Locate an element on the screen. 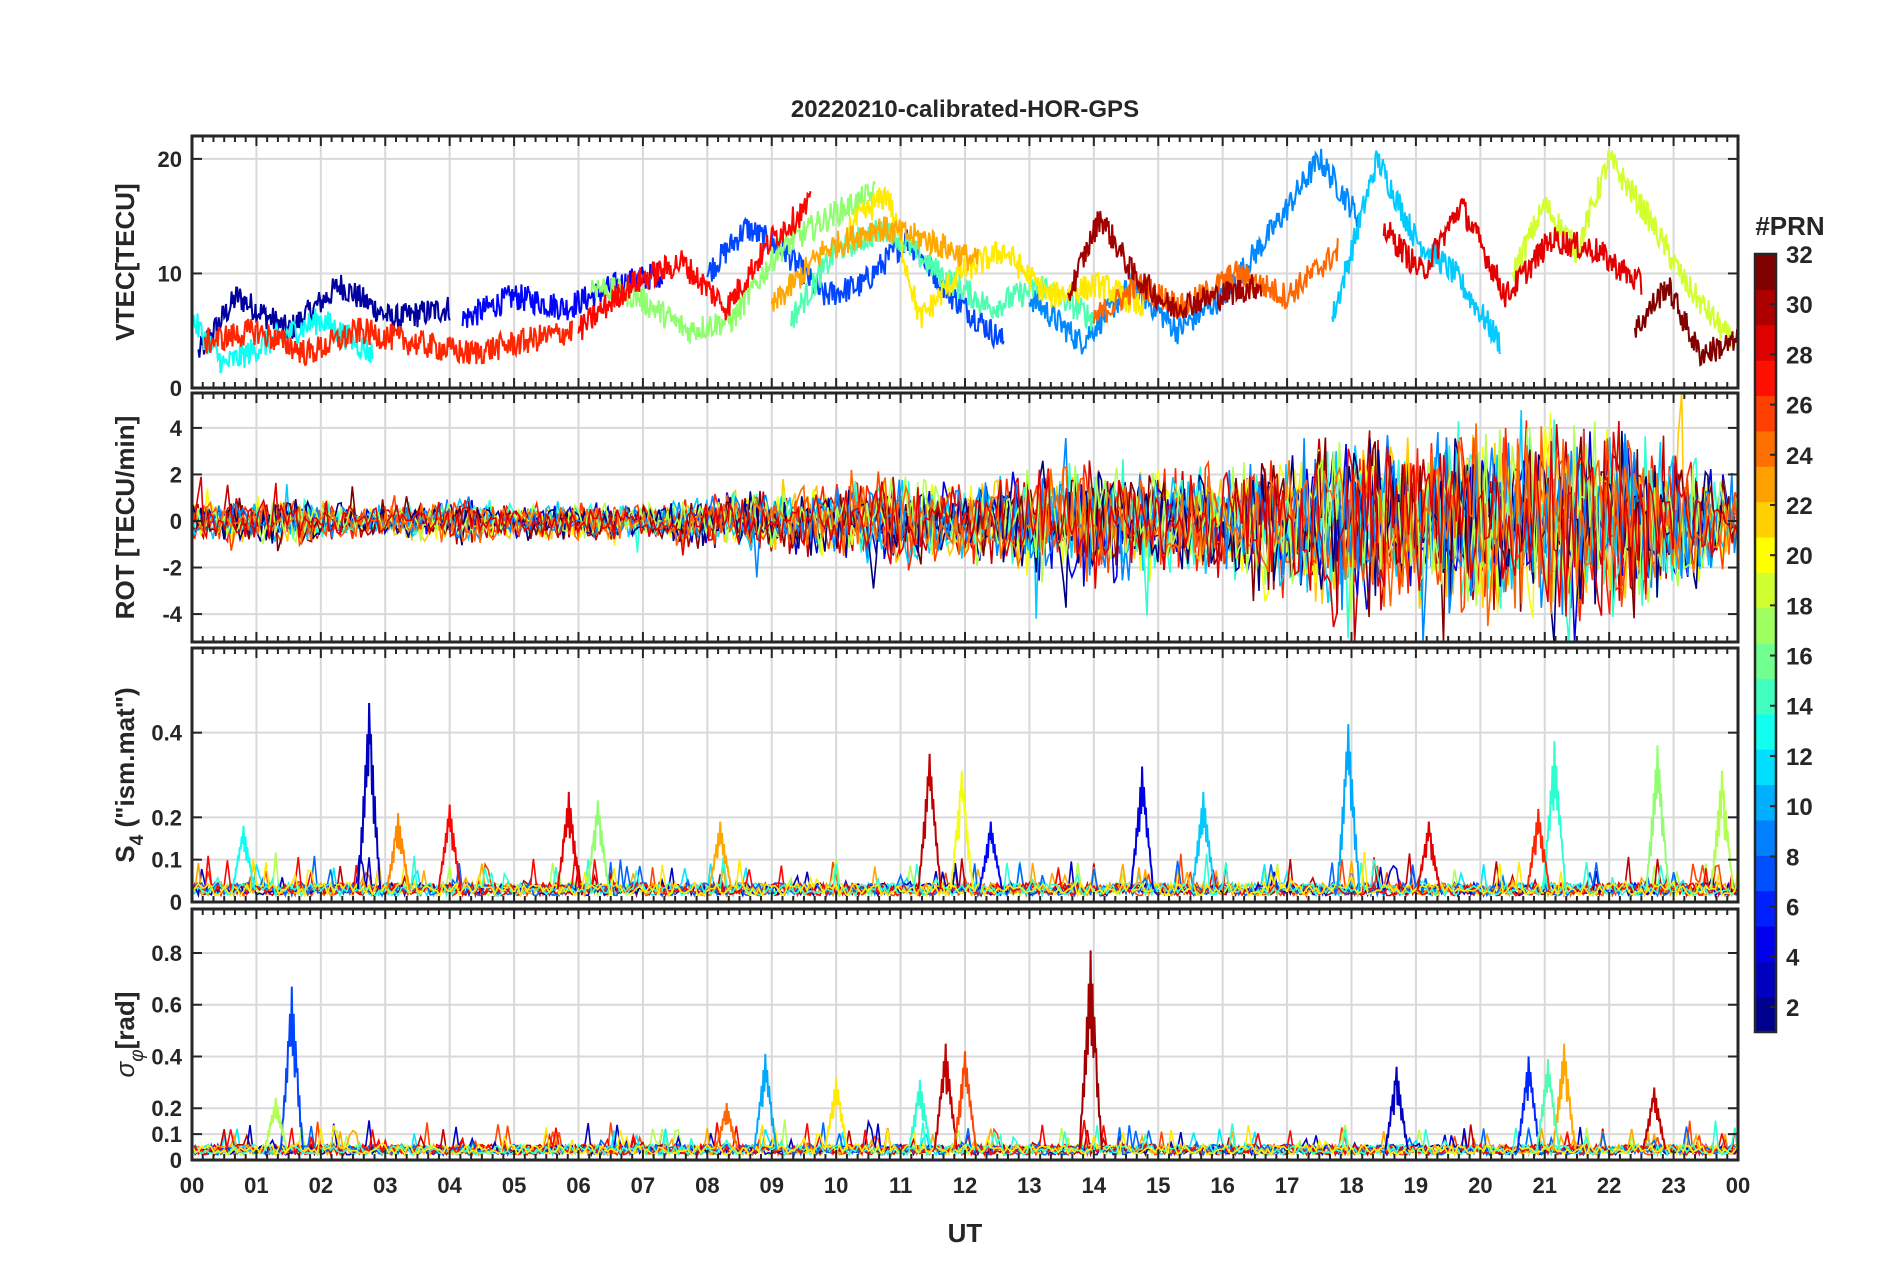 Image resolution: width=1902 pixels, height=1277 pixels. x-tick-label: 23 is located at coordinates (1673, 1185).